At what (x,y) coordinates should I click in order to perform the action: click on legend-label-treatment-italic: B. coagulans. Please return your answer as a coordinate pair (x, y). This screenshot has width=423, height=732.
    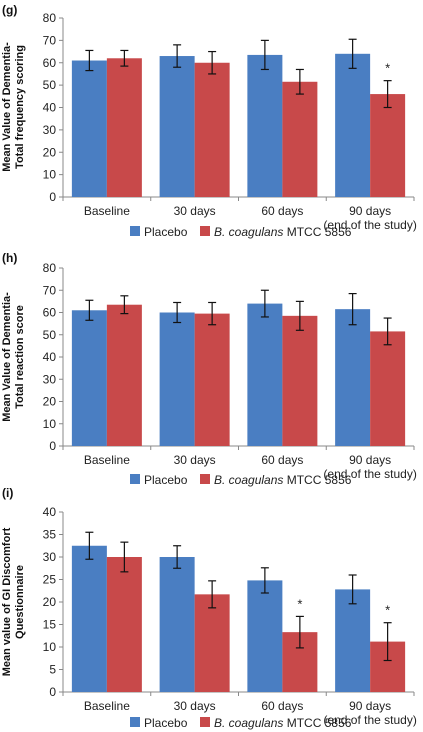
    Looking at the image, I should click on (248, 480).